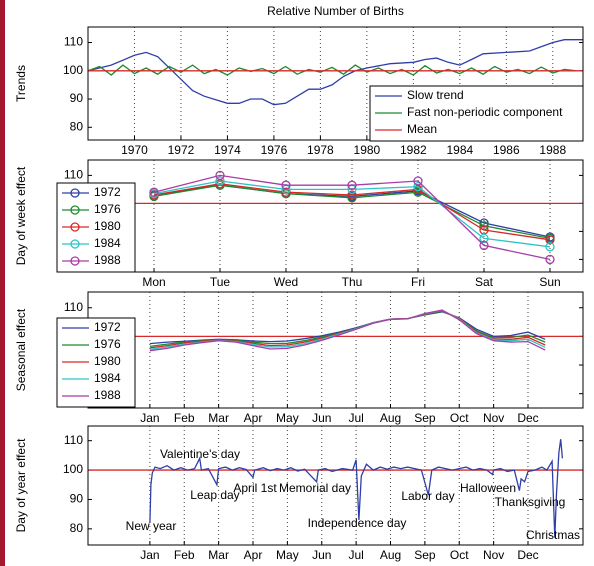 The image size is (594, 566). Describe the element at coordinates (77, 499) in the screenshot. I see `y-tick-label: 90` at that location.